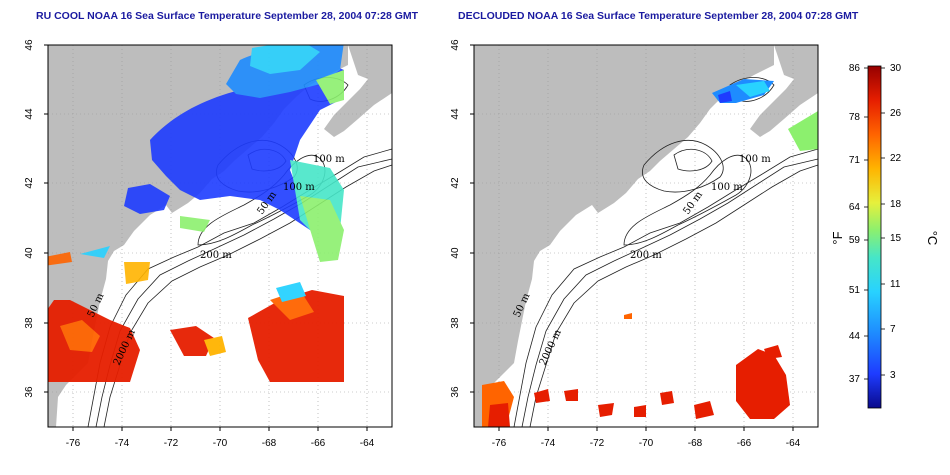  Describe the element at coordinates (855, 117) in the screenshot. I see `fahrenheit-tick: 78` at that location.